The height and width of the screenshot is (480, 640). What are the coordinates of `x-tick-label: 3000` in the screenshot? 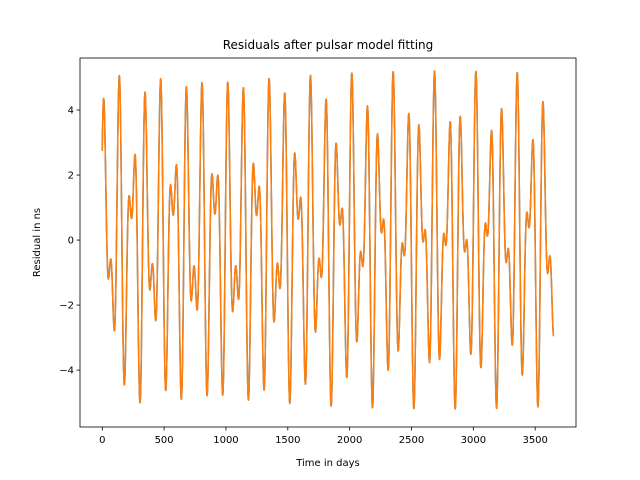 It's located at (473, 440).